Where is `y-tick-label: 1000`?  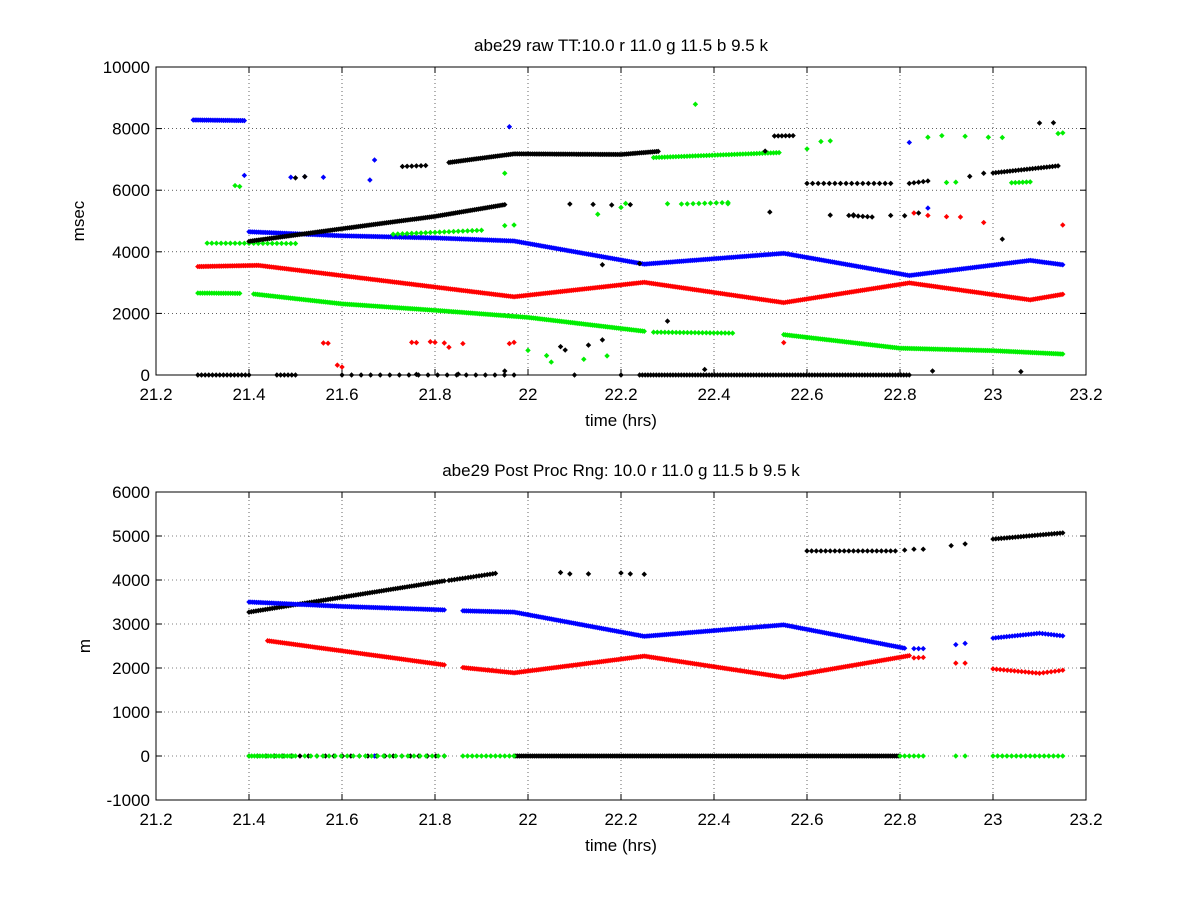
y-tick-label: 1000 is located at coordinates (131, 712).